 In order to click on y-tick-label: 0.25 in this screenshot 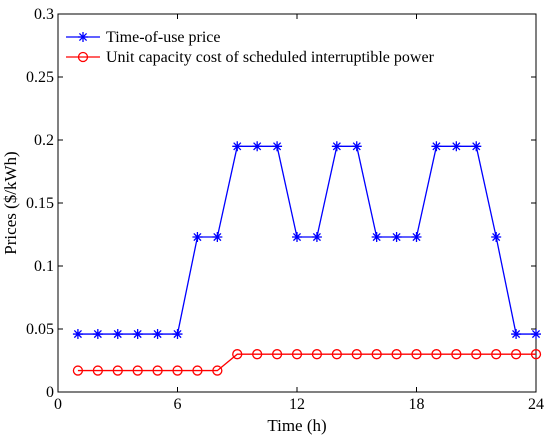, I will do `click(40, 77)`.